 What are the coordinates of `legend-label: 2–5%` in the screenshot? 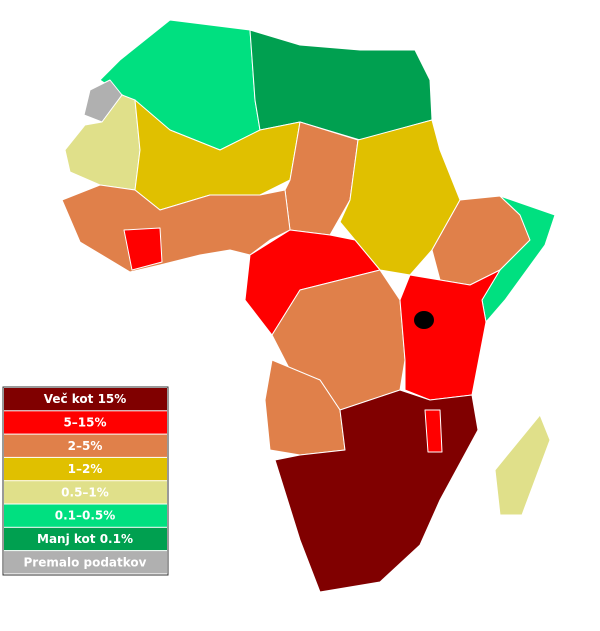 It's located at (85, 446).